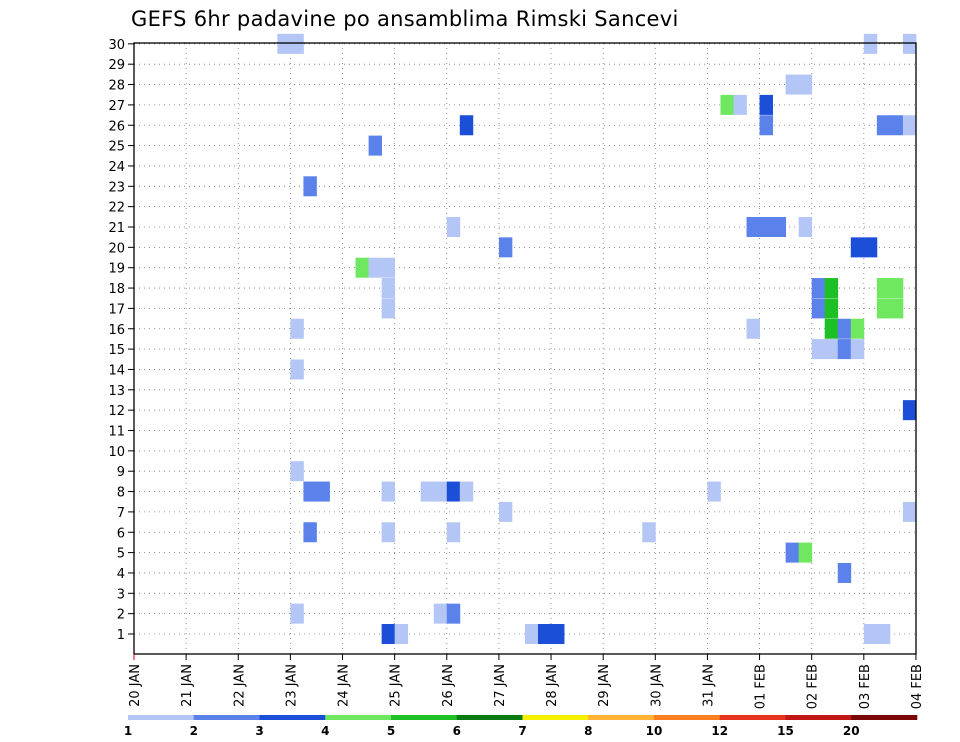 Image resolution: width=960 pixels, height=742 pixels. What do you see at coordinates (116, 126) in the screenshot?
I see `y-tick-label: 26` at bounding box center [116, 126].